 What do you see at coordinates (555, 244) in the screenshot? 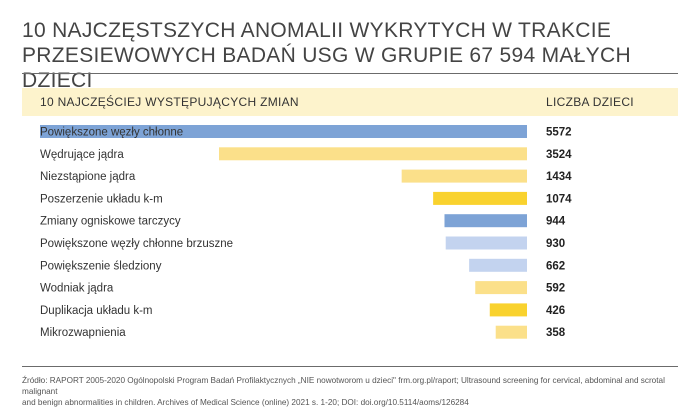
I see `value-label-6: 930` at bounding box center [555, 244].